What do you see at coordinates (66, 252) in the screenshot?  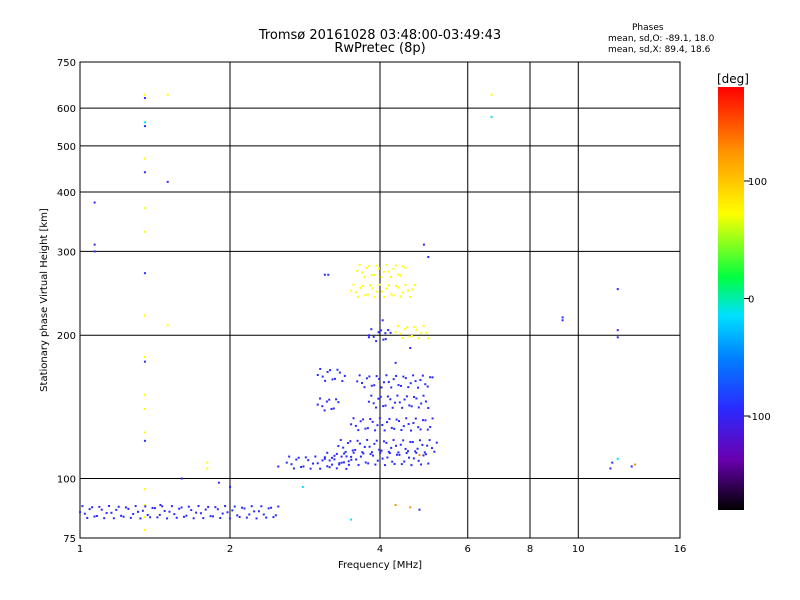 I see `y-tick-label: 300` at bounding box center [66, 252].